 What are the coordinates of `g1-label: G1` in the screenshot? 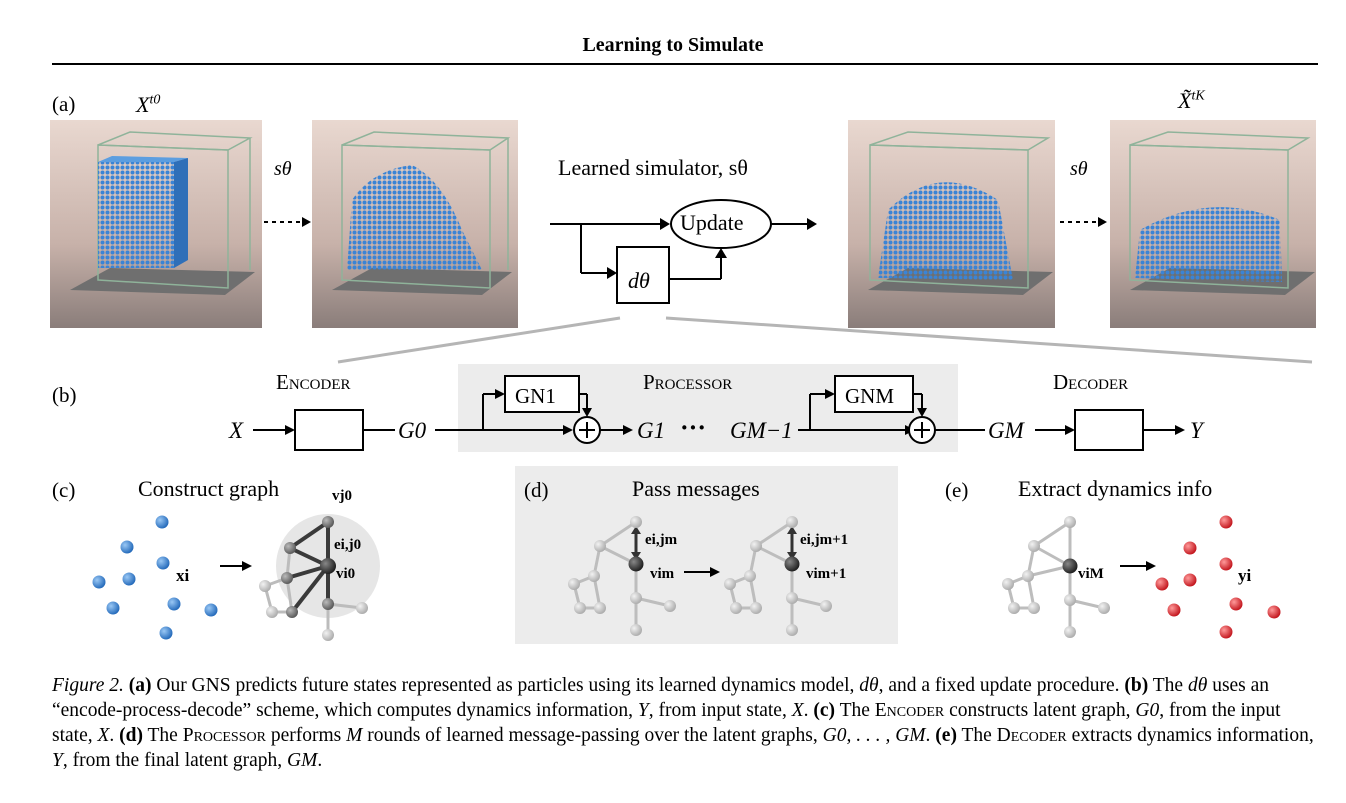 It's located at (651, 430).